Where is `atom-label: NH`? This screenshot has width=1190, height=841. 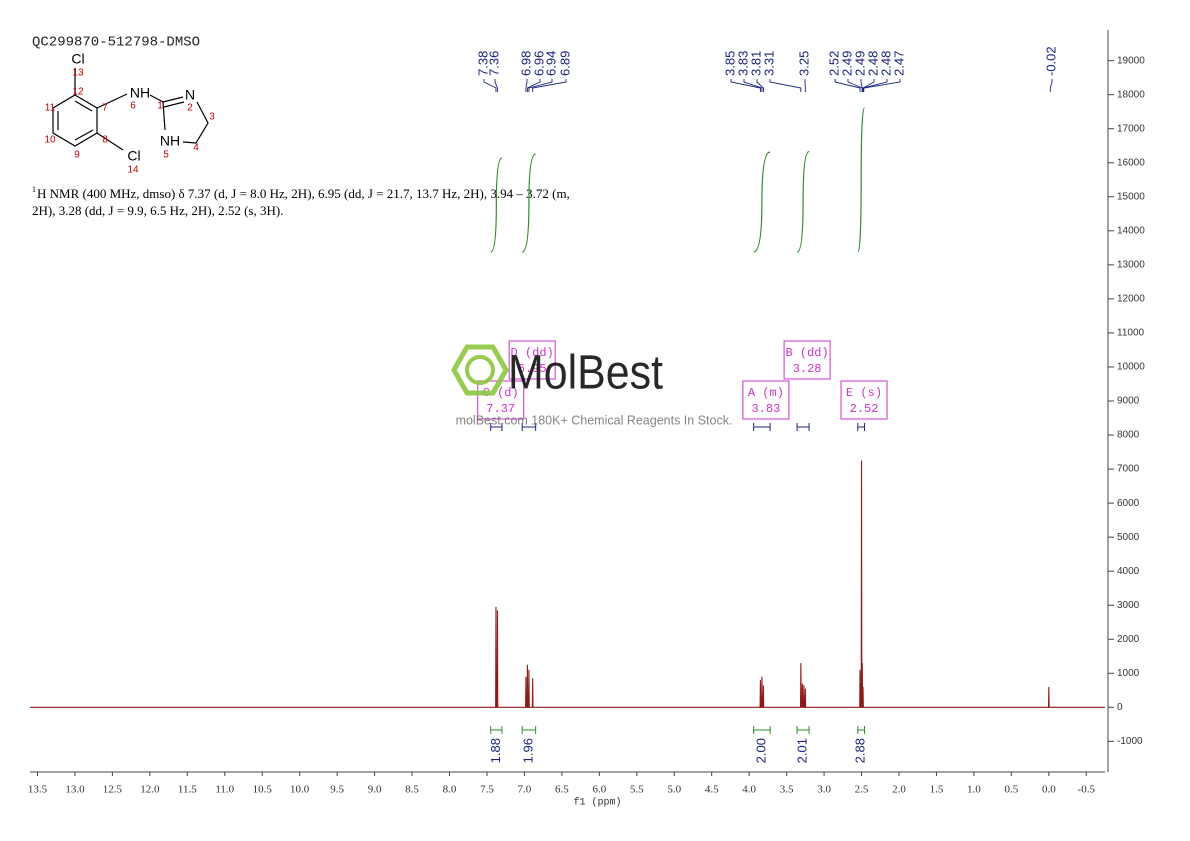 atom-label: NH is located at coordinates (140, 93).